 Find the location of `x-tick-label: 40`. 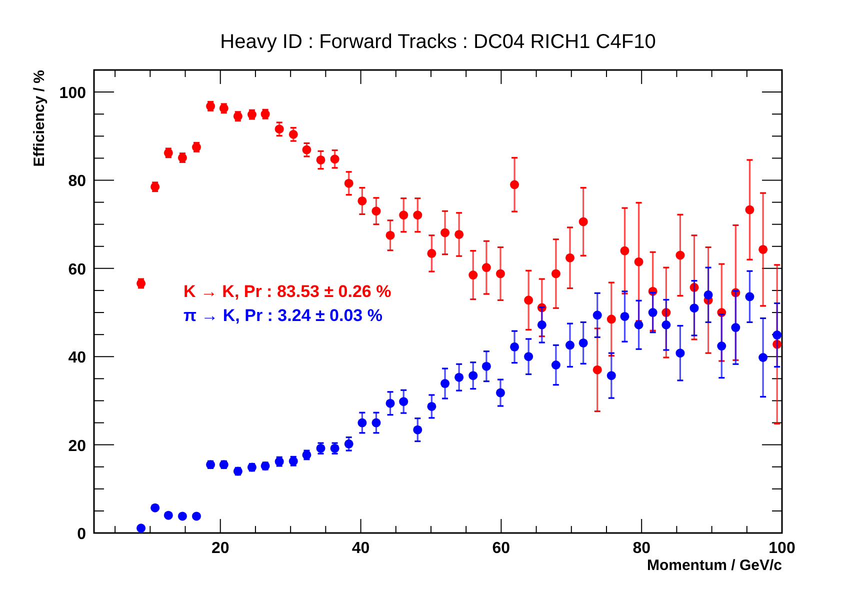

x-tick-label: 40 is located at coordinates (361, 548).